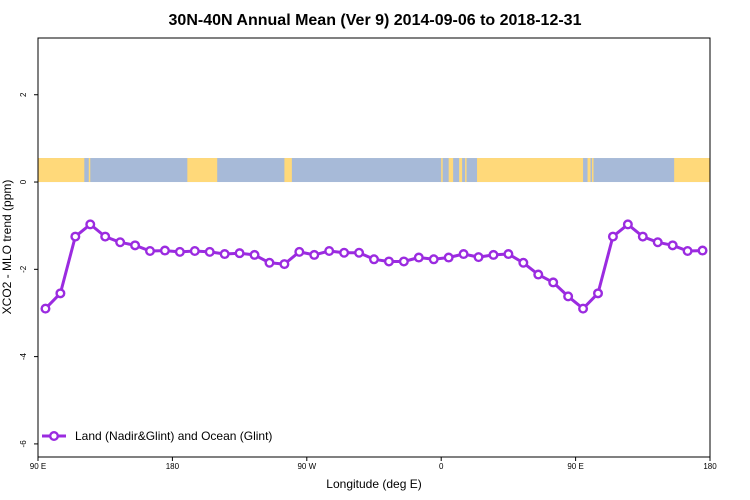  Describe the element at coordinates (23, 94) in the screenshot. I see `y-tick-label: 2` at that location.